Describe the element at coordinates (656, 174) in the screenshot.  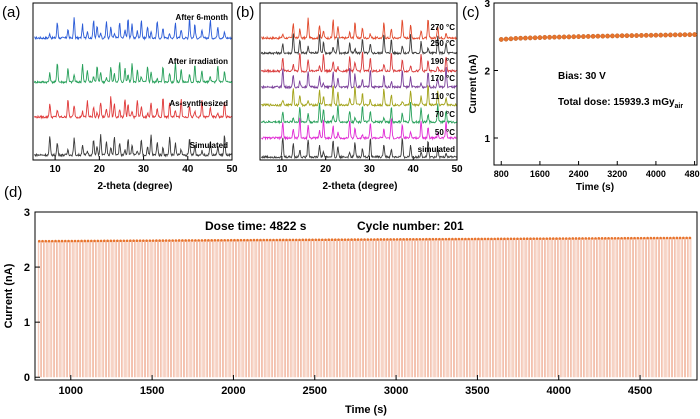
I see `panel-c-xtick-label: 4000` at that location.